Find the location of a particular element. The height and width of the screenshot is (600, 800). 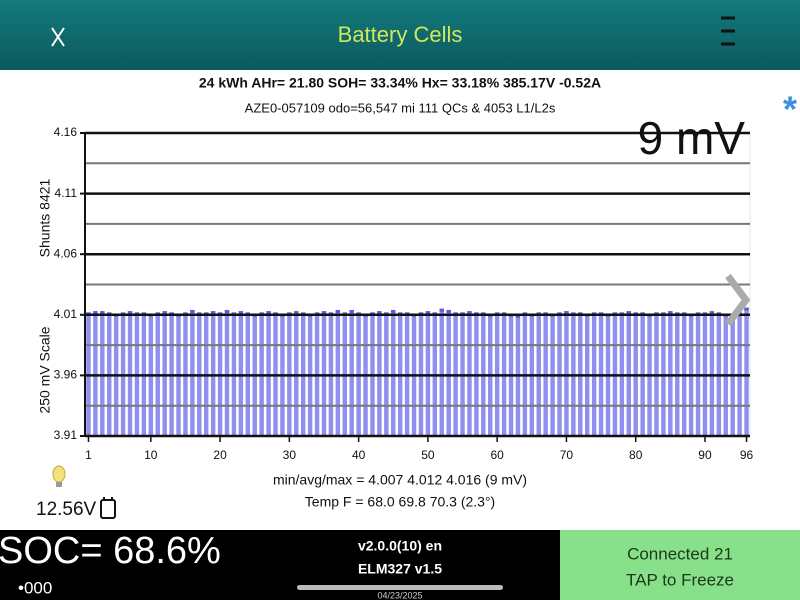

next-arrow is located at coordinates (738, 300).